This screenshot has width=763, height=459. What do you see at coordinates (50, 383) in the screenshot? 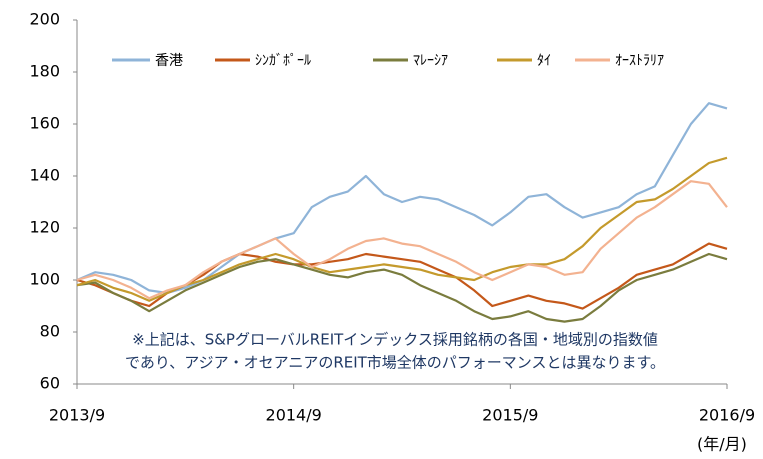
I see `y-tick-label: 60` at bounding box center [50, 383].